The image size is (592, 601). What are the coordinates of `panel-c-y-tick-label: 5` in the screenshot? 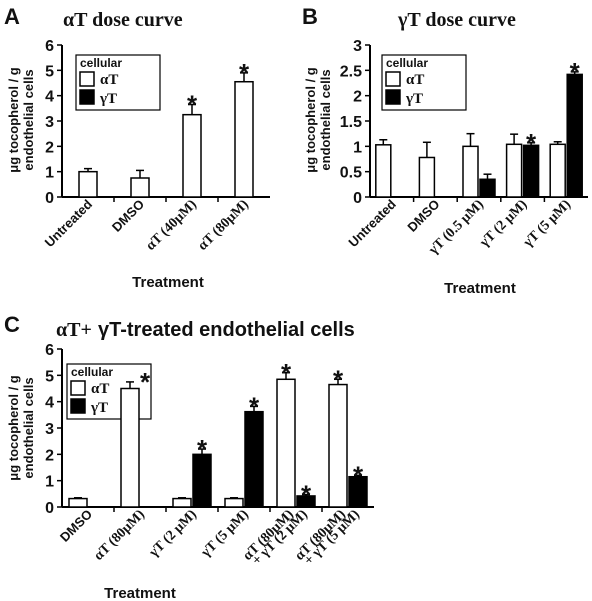 It's located at (49, 376).